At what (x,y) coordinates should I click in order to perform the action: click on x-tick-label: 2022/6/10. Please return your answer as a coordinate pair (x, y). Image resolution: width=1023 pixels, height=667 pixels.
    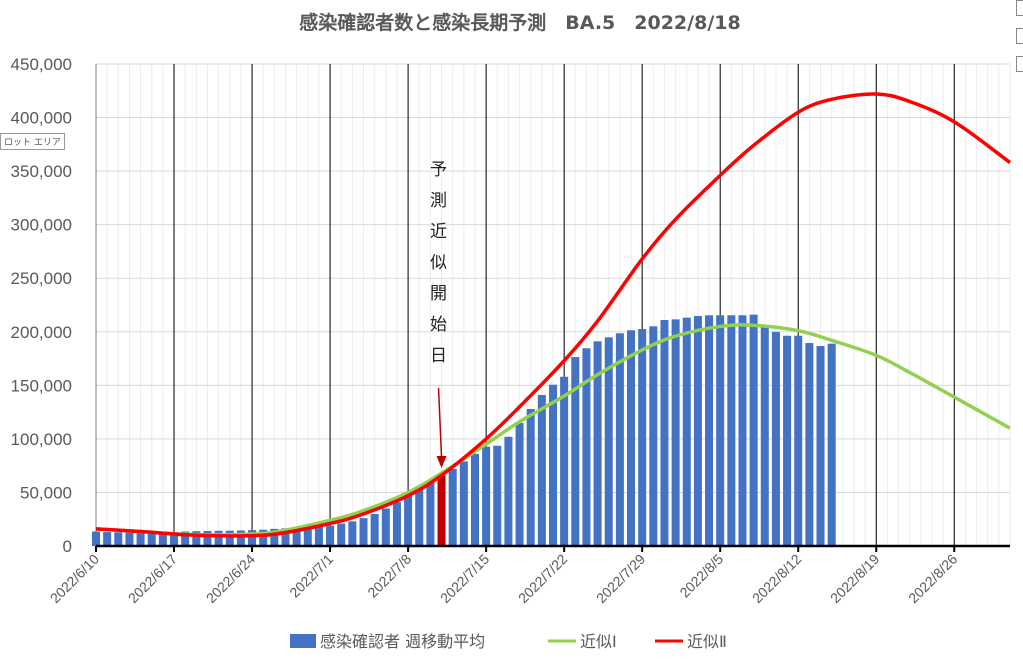
    Looking at the image, I should click on (75, 579).